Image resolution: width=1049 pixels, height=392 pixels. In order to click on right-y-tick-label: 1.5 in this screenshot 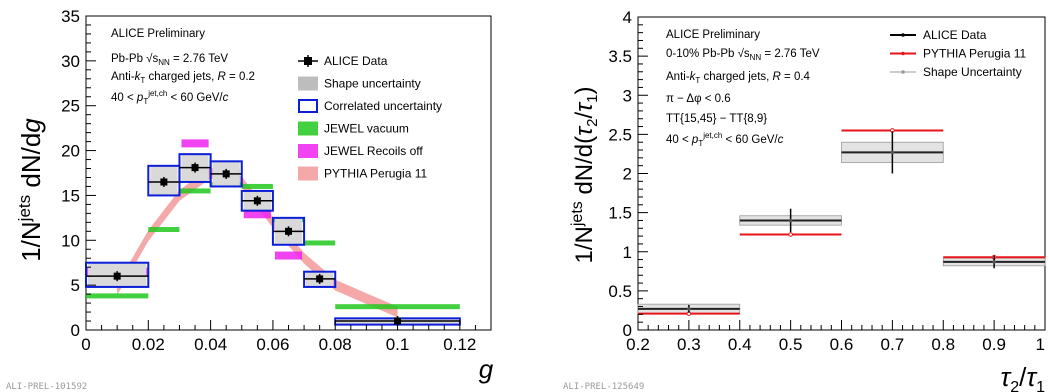, I will do `click(620, 213)`.